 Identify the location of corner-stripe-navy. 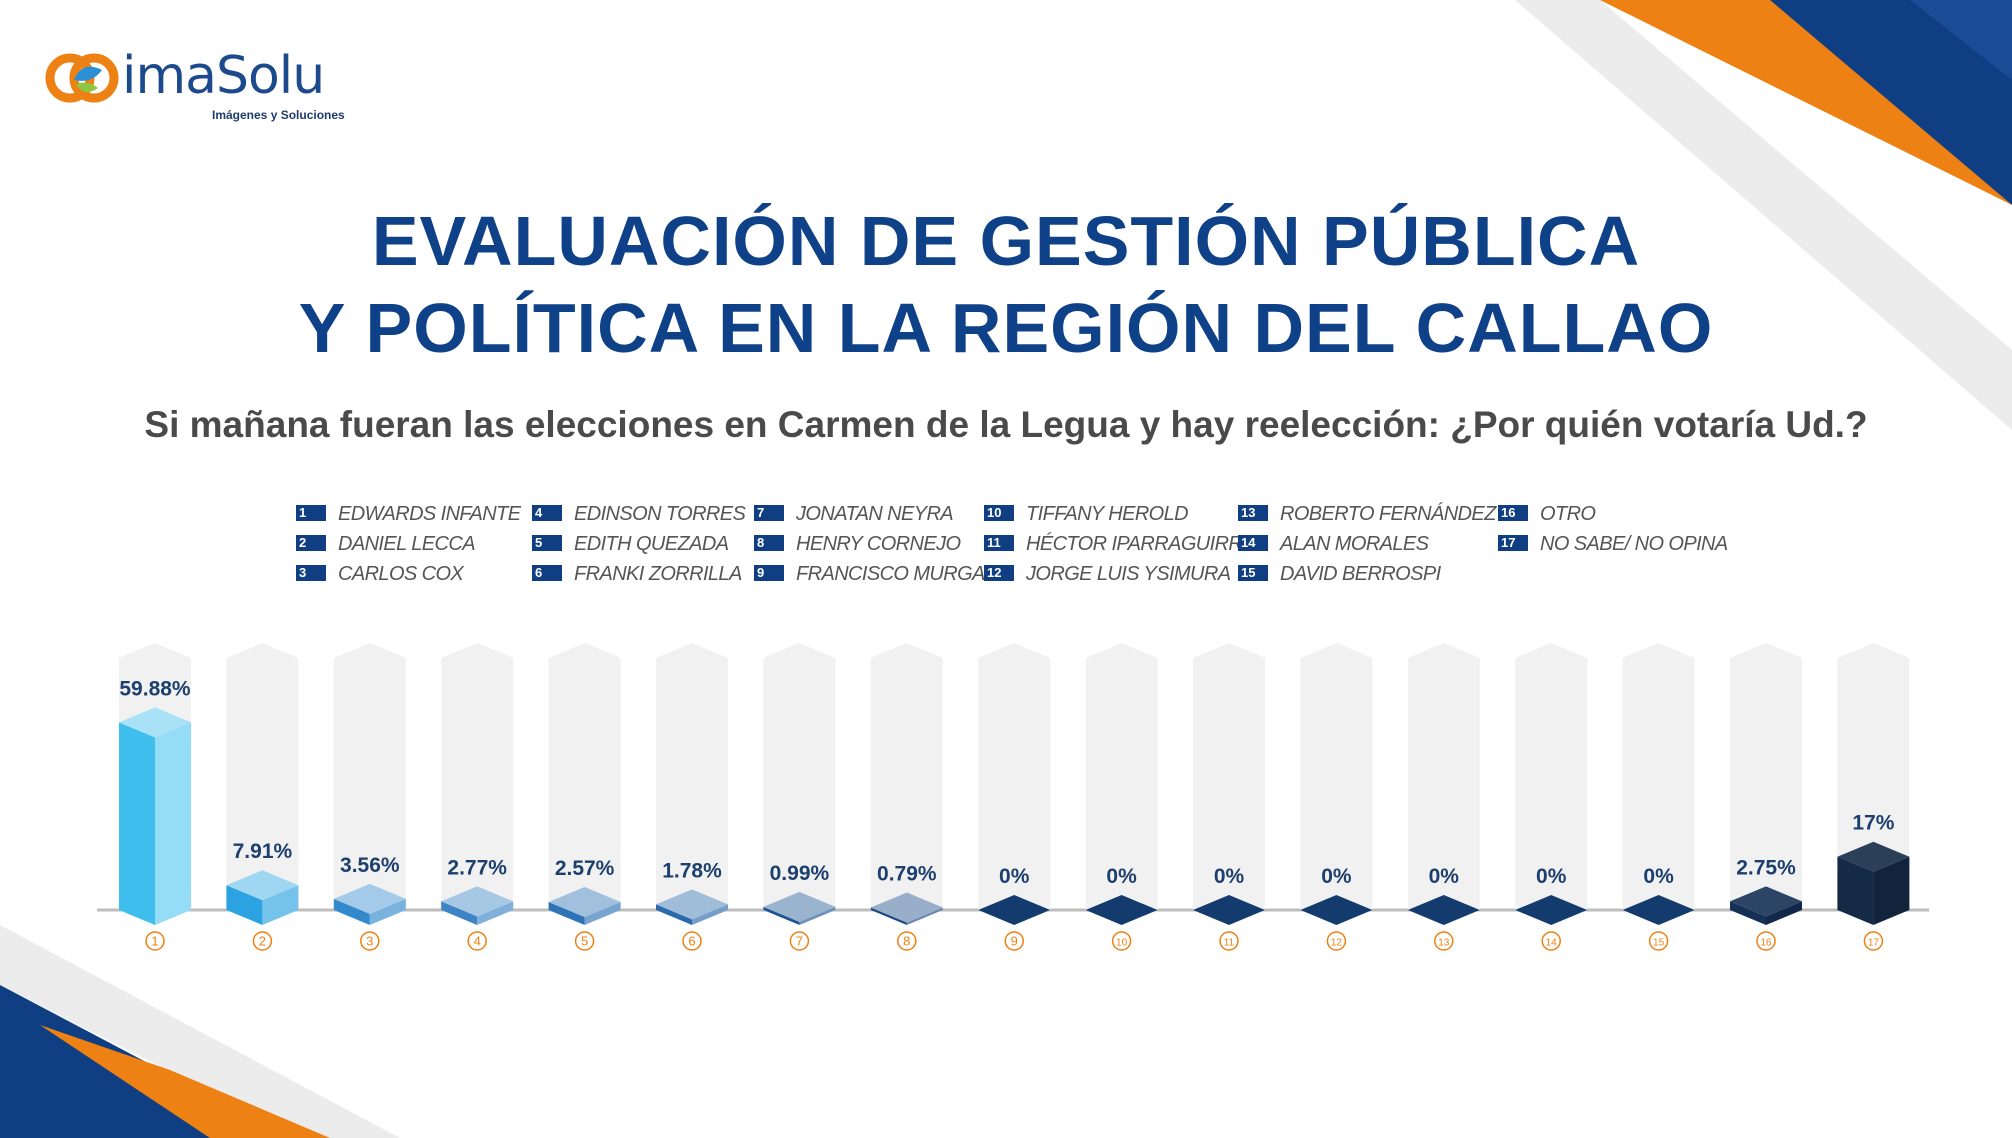
(1891, 102).